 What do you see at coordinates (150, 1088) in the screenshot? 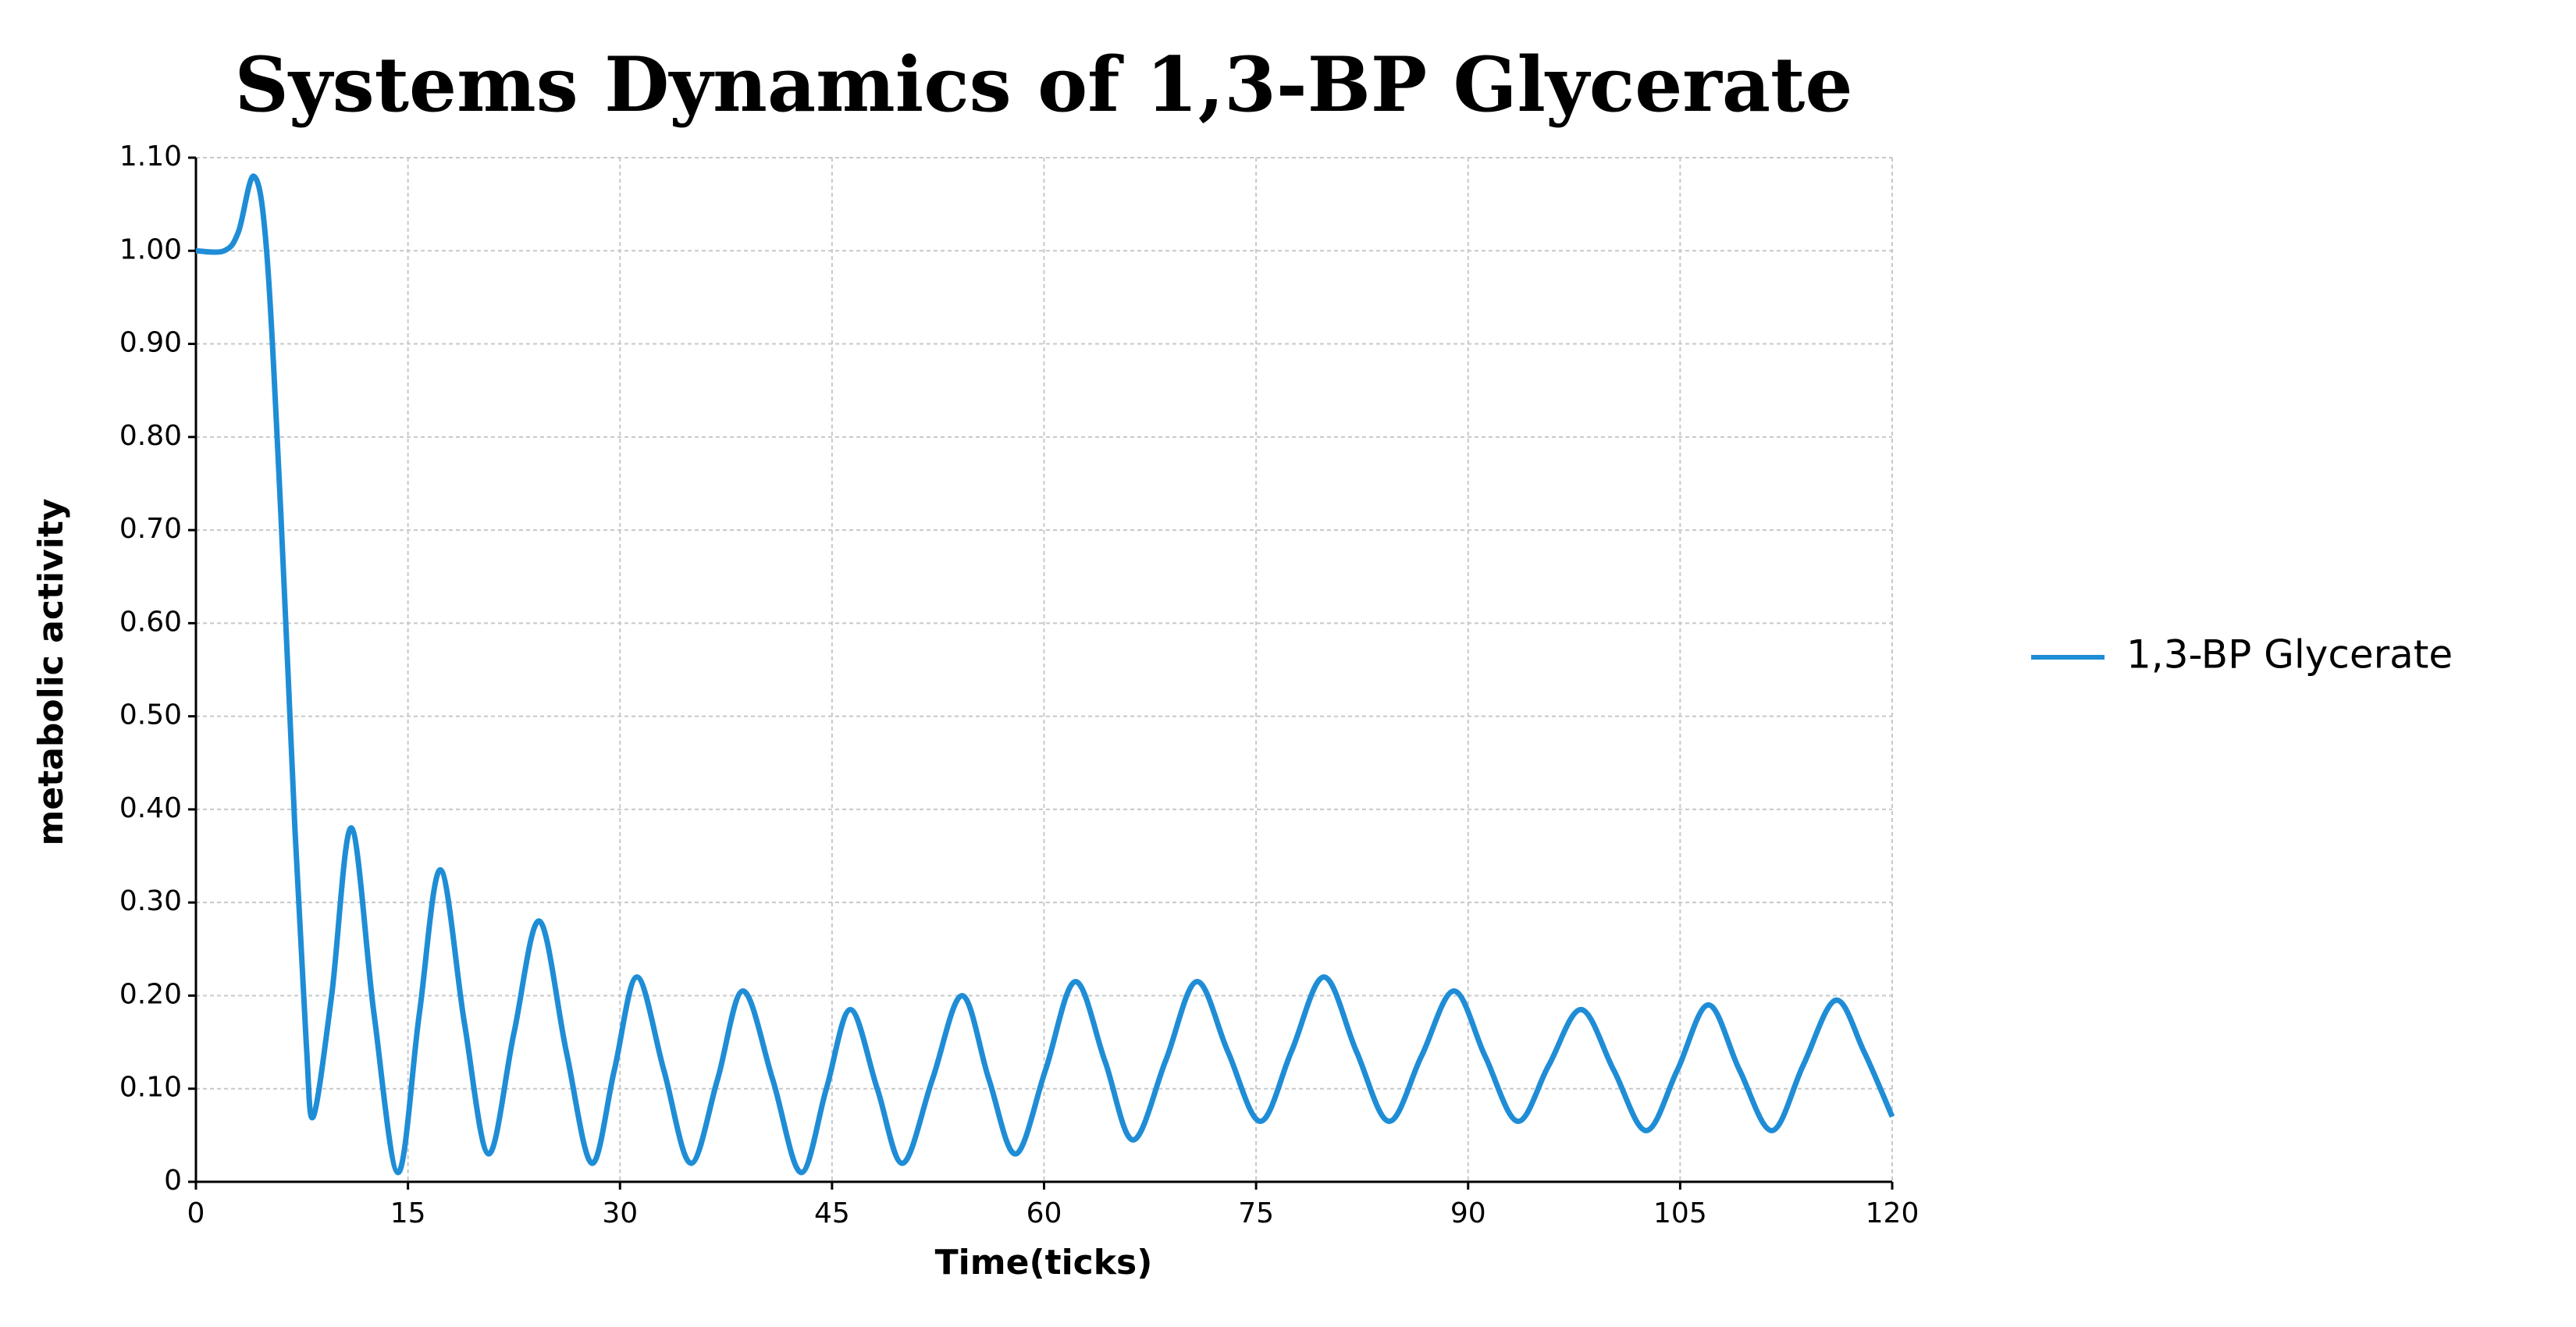
I see `y-tick-label: 0.10` at bounding box center [150, 1088].